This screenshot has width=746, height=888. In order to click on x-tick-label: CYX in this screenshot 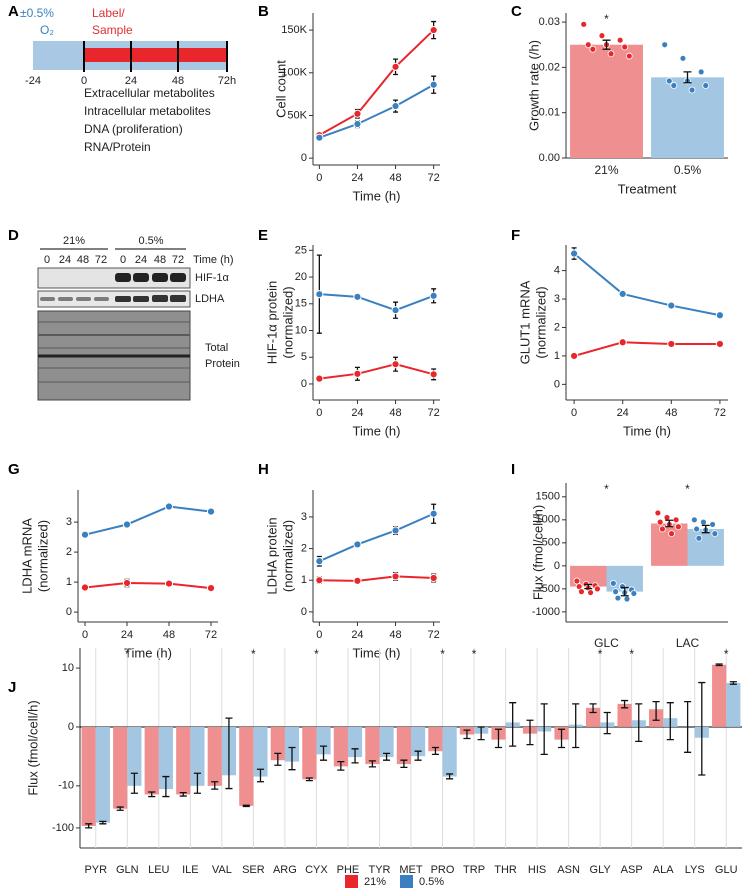, I will do `click(316, 870)`.